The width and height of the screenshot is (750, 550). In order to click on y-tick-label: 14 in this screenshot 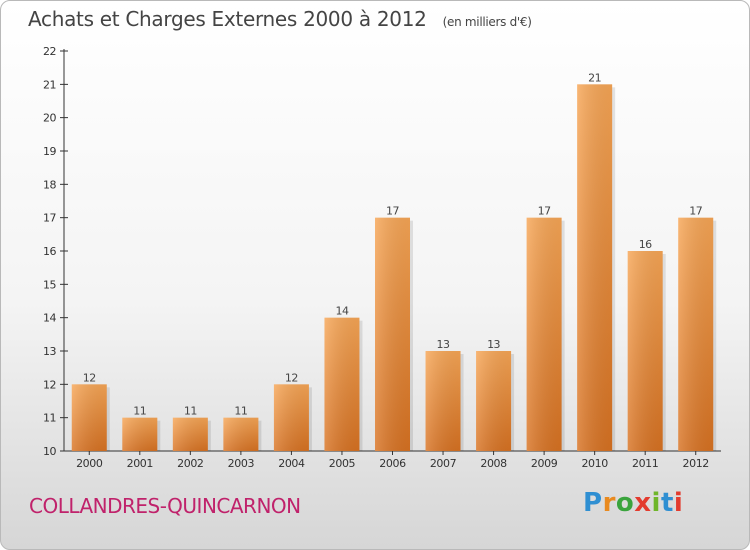, I will do `click(49, 318)`.